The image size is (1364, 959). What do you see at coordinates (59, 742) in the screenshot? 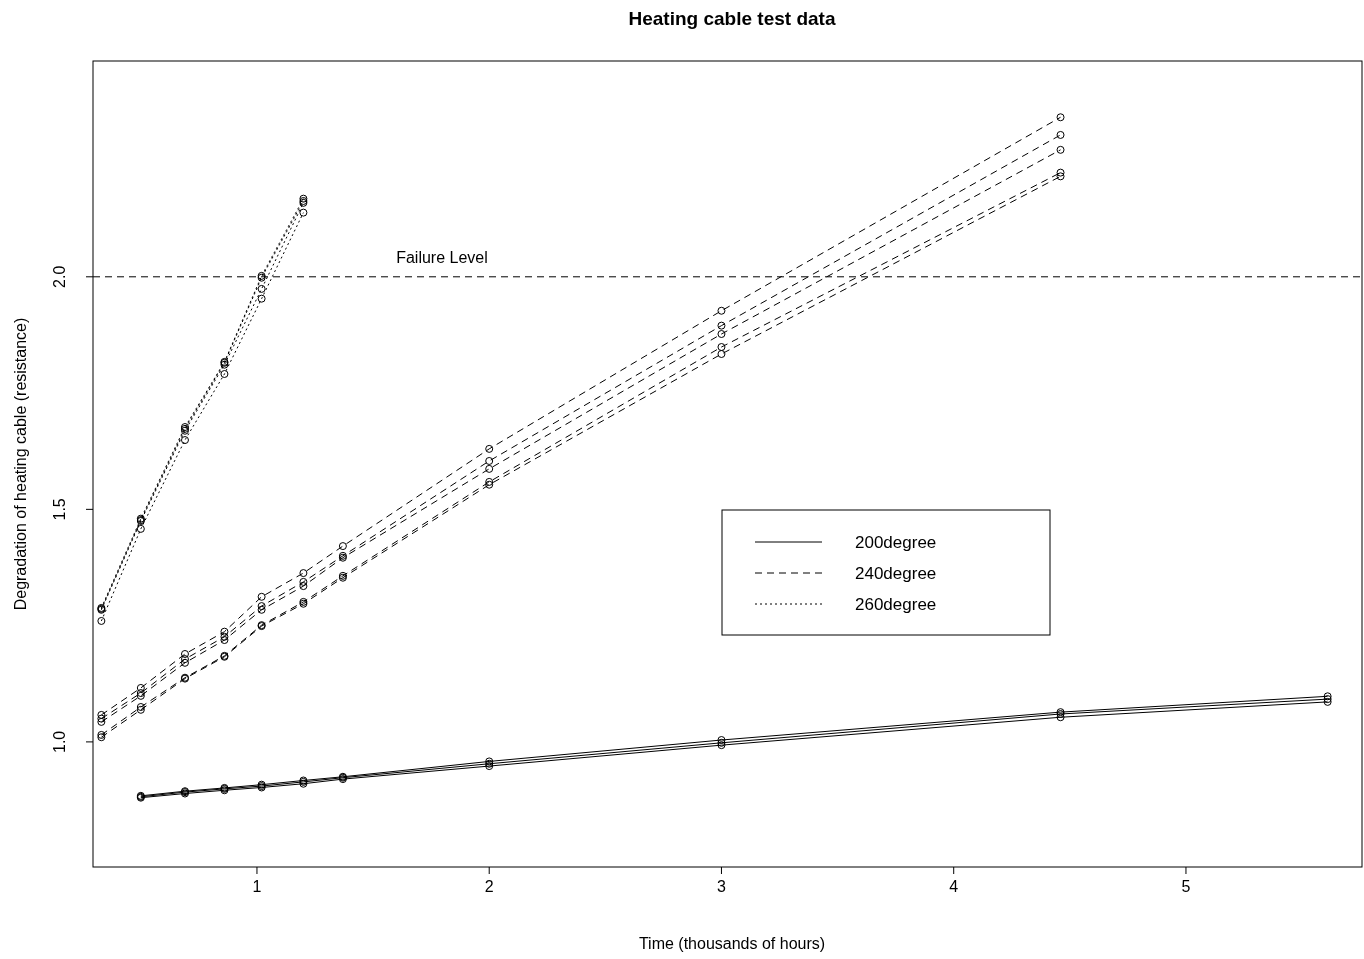
I see `y-tick-label: 1.0` at bounding box center [59, 742].